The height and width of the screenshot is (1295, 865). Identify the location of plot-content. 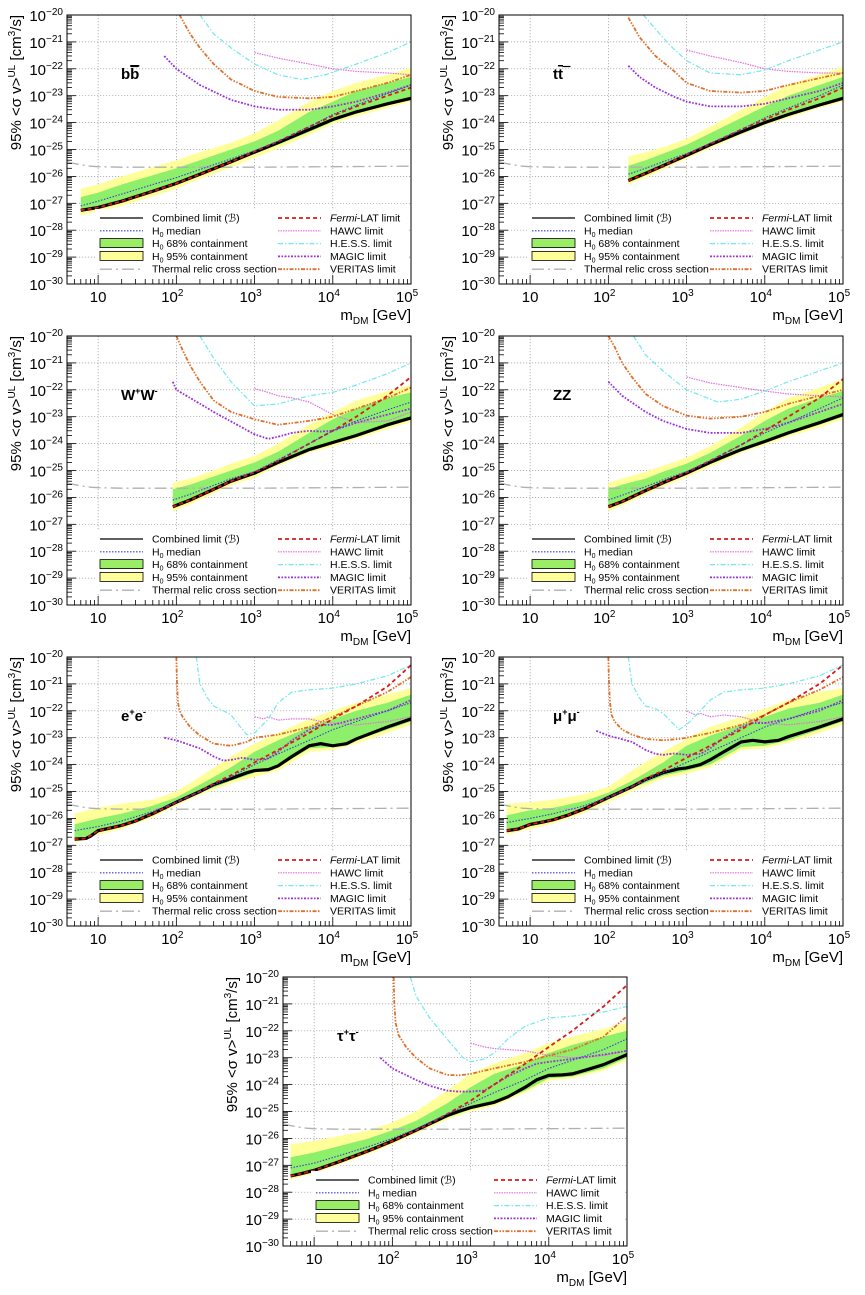
(455, 1078).